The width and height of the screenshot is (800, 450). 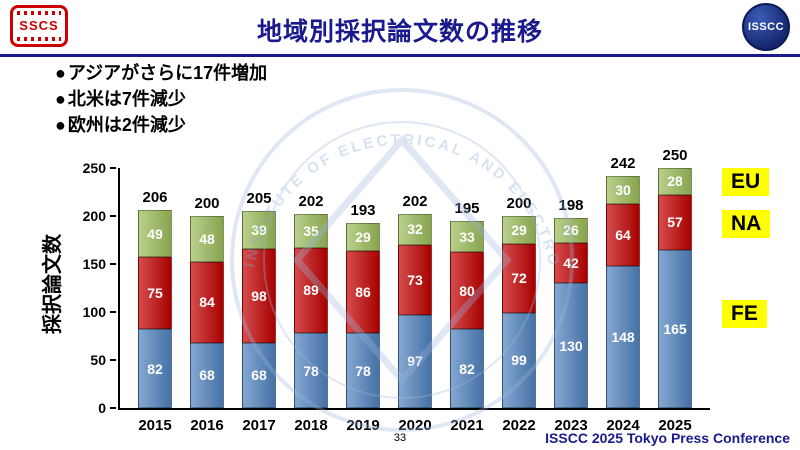 I want to click on x-tick-label: 2021, so click(x=467, y=425).